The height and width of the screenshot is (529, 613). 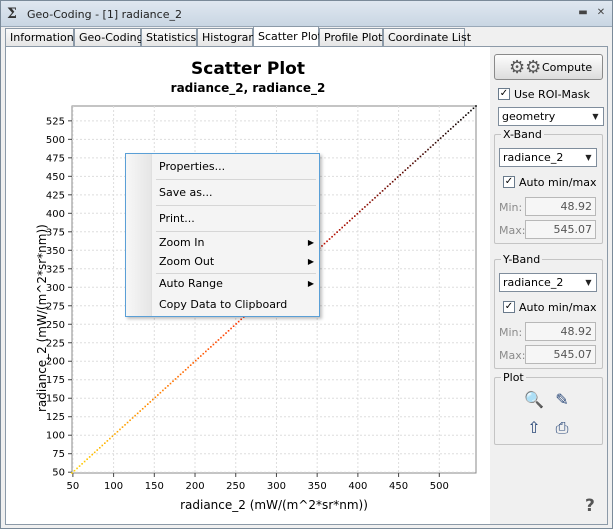 I want to click on tab-profile-plot: Profile Plot, so click(x=351, y=37).